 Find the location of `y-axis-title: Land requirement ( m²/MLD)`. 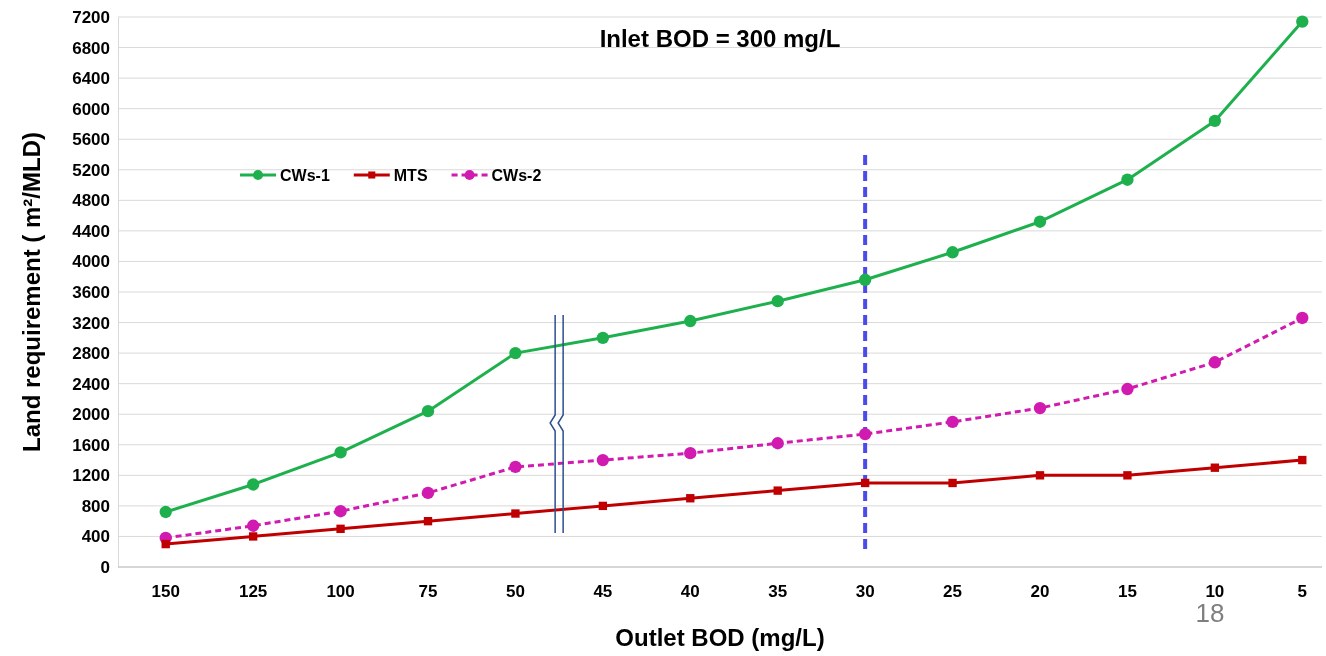

y-axis-title: Land requirement ( m²/MLD) is located at coordinates (31, 292).